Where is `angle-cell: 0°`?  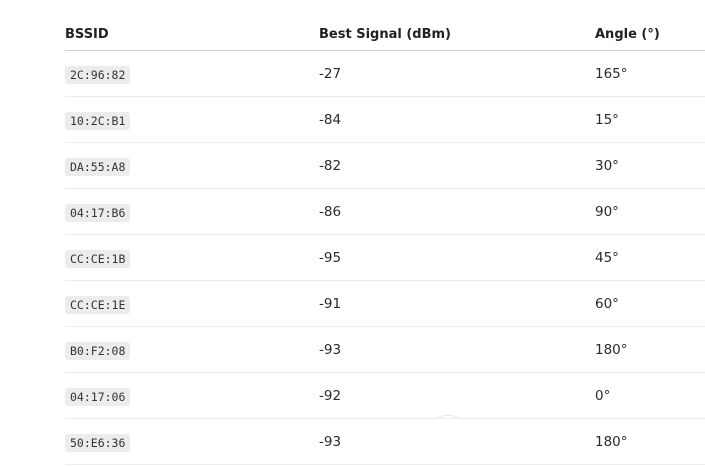
angle-cell: 0° is located at coordinates (650, 395).